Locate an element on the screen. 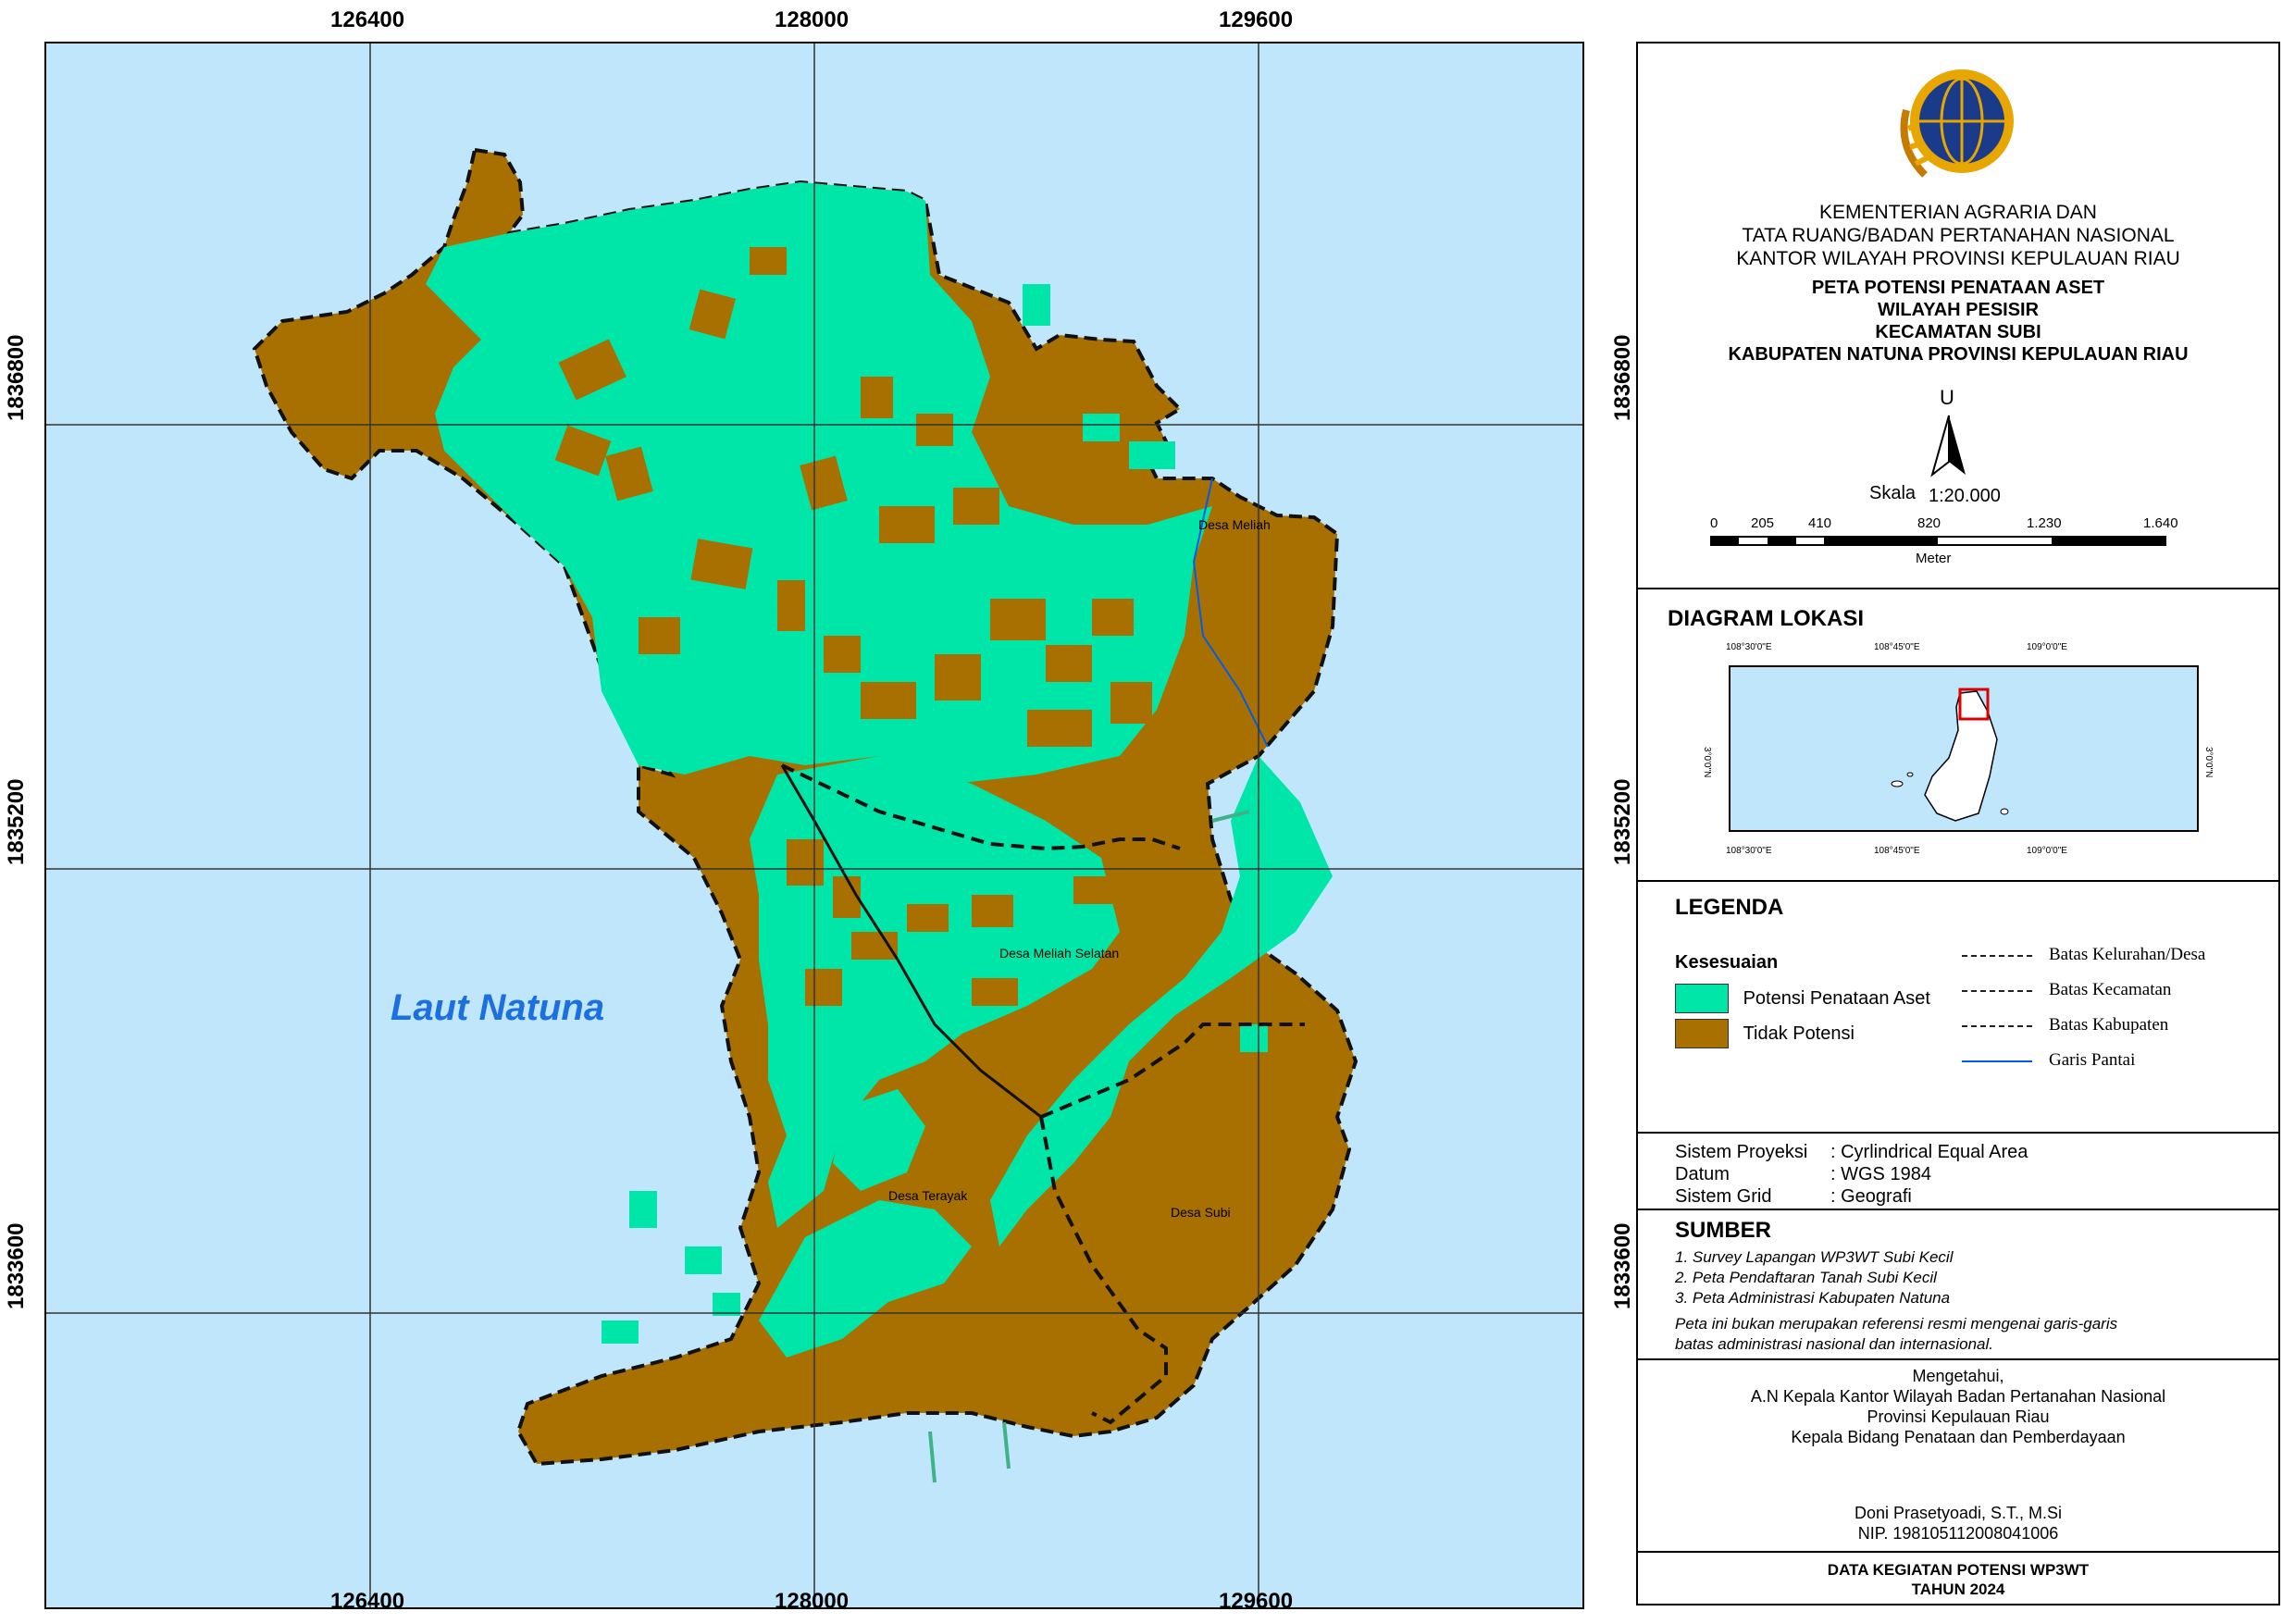 The image size is (2295, 1624). source-item-1: 1. Survey Lapangan WP3WT Subi Kecil is located at coordinates (1815, 1257).